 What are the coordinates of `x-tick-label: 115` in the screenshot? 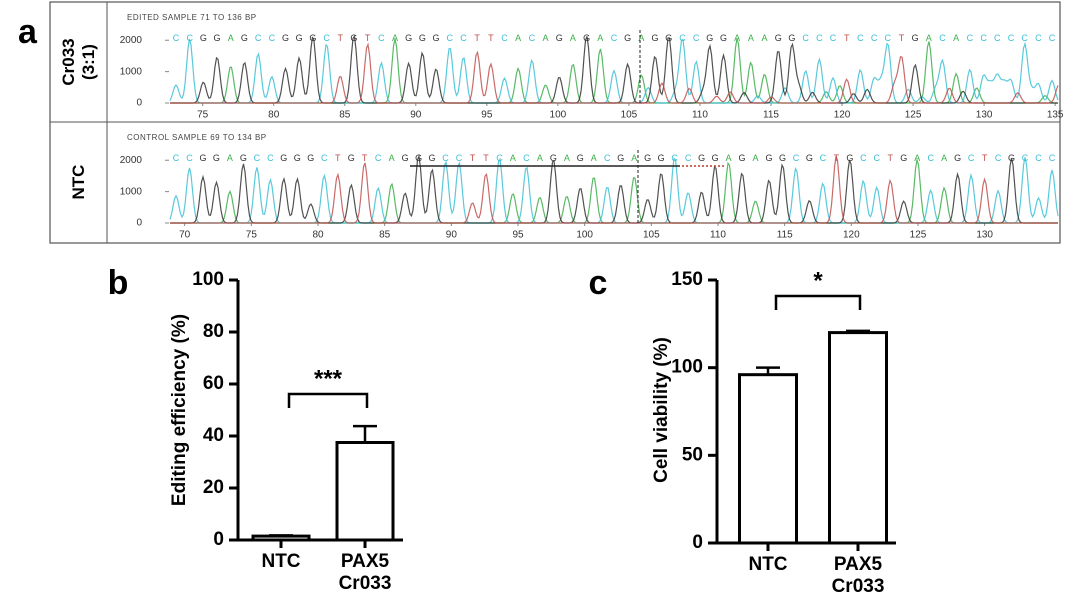 It's located at (771, 115).